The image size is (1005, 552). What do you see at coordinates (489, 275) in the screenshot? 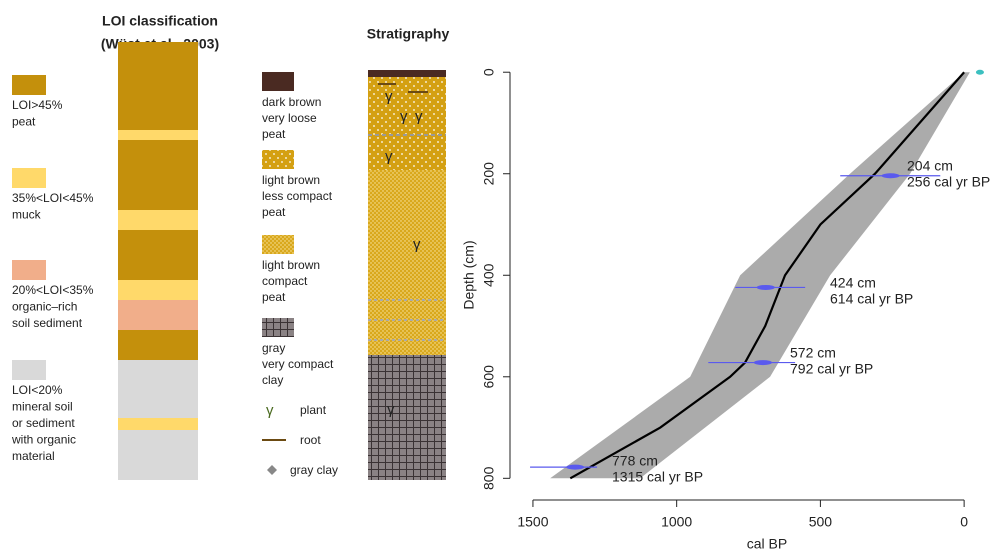
I see `y-tick-label: 400` at bounding box center [489, 275].